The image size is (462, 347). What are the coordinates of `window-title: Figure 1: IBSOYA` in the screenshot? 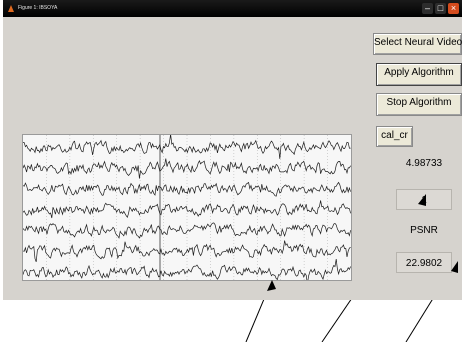 It's located at (38, 8).